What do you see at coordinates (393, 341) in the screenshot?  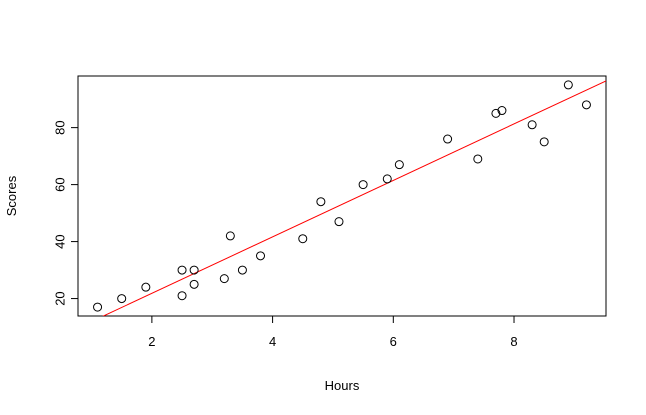 I see `x-tick-label: 6` at bounding box center [393, 341].